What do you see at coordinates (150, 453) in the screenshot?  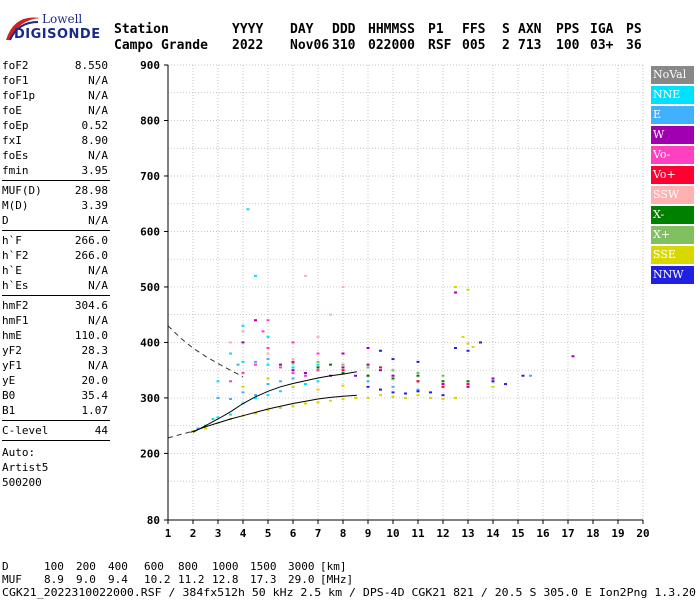 I see `y-tick-label: 200` at bounding box center [150, 453].